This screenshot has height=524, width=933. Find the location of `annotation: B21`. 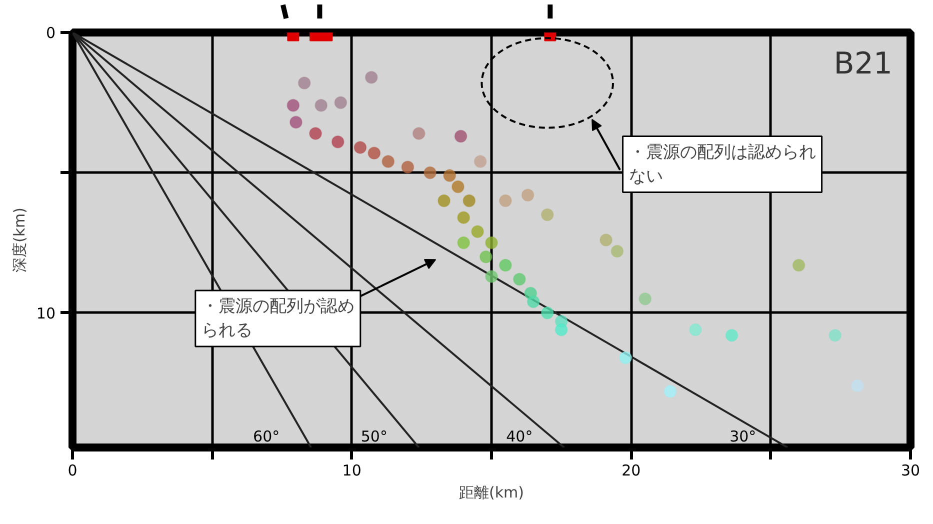

annotation: B21 is located at coordinates (863, 64).